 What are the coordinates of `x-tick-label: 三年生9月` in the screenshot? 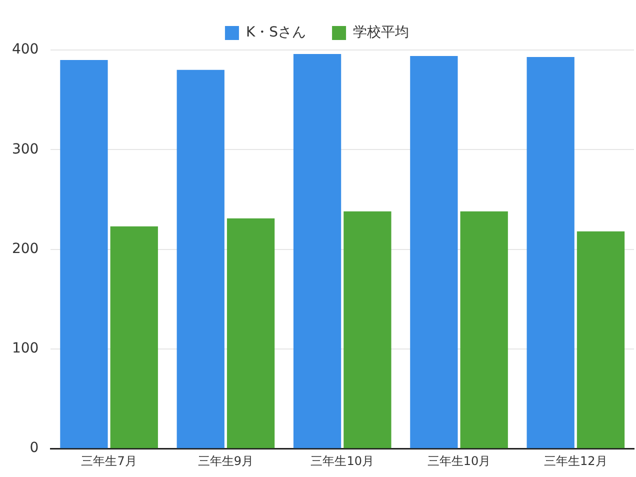 It's located at (226, 461).